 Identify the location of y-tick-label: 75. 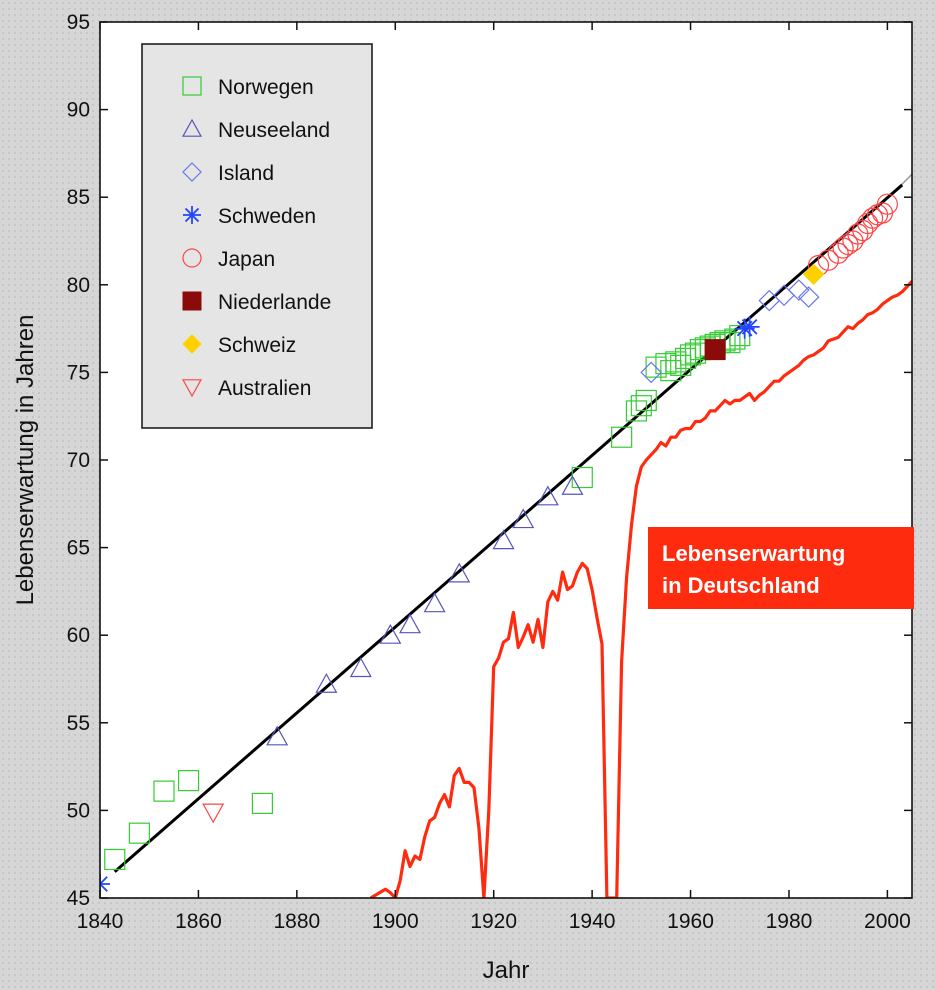
(78, 372).